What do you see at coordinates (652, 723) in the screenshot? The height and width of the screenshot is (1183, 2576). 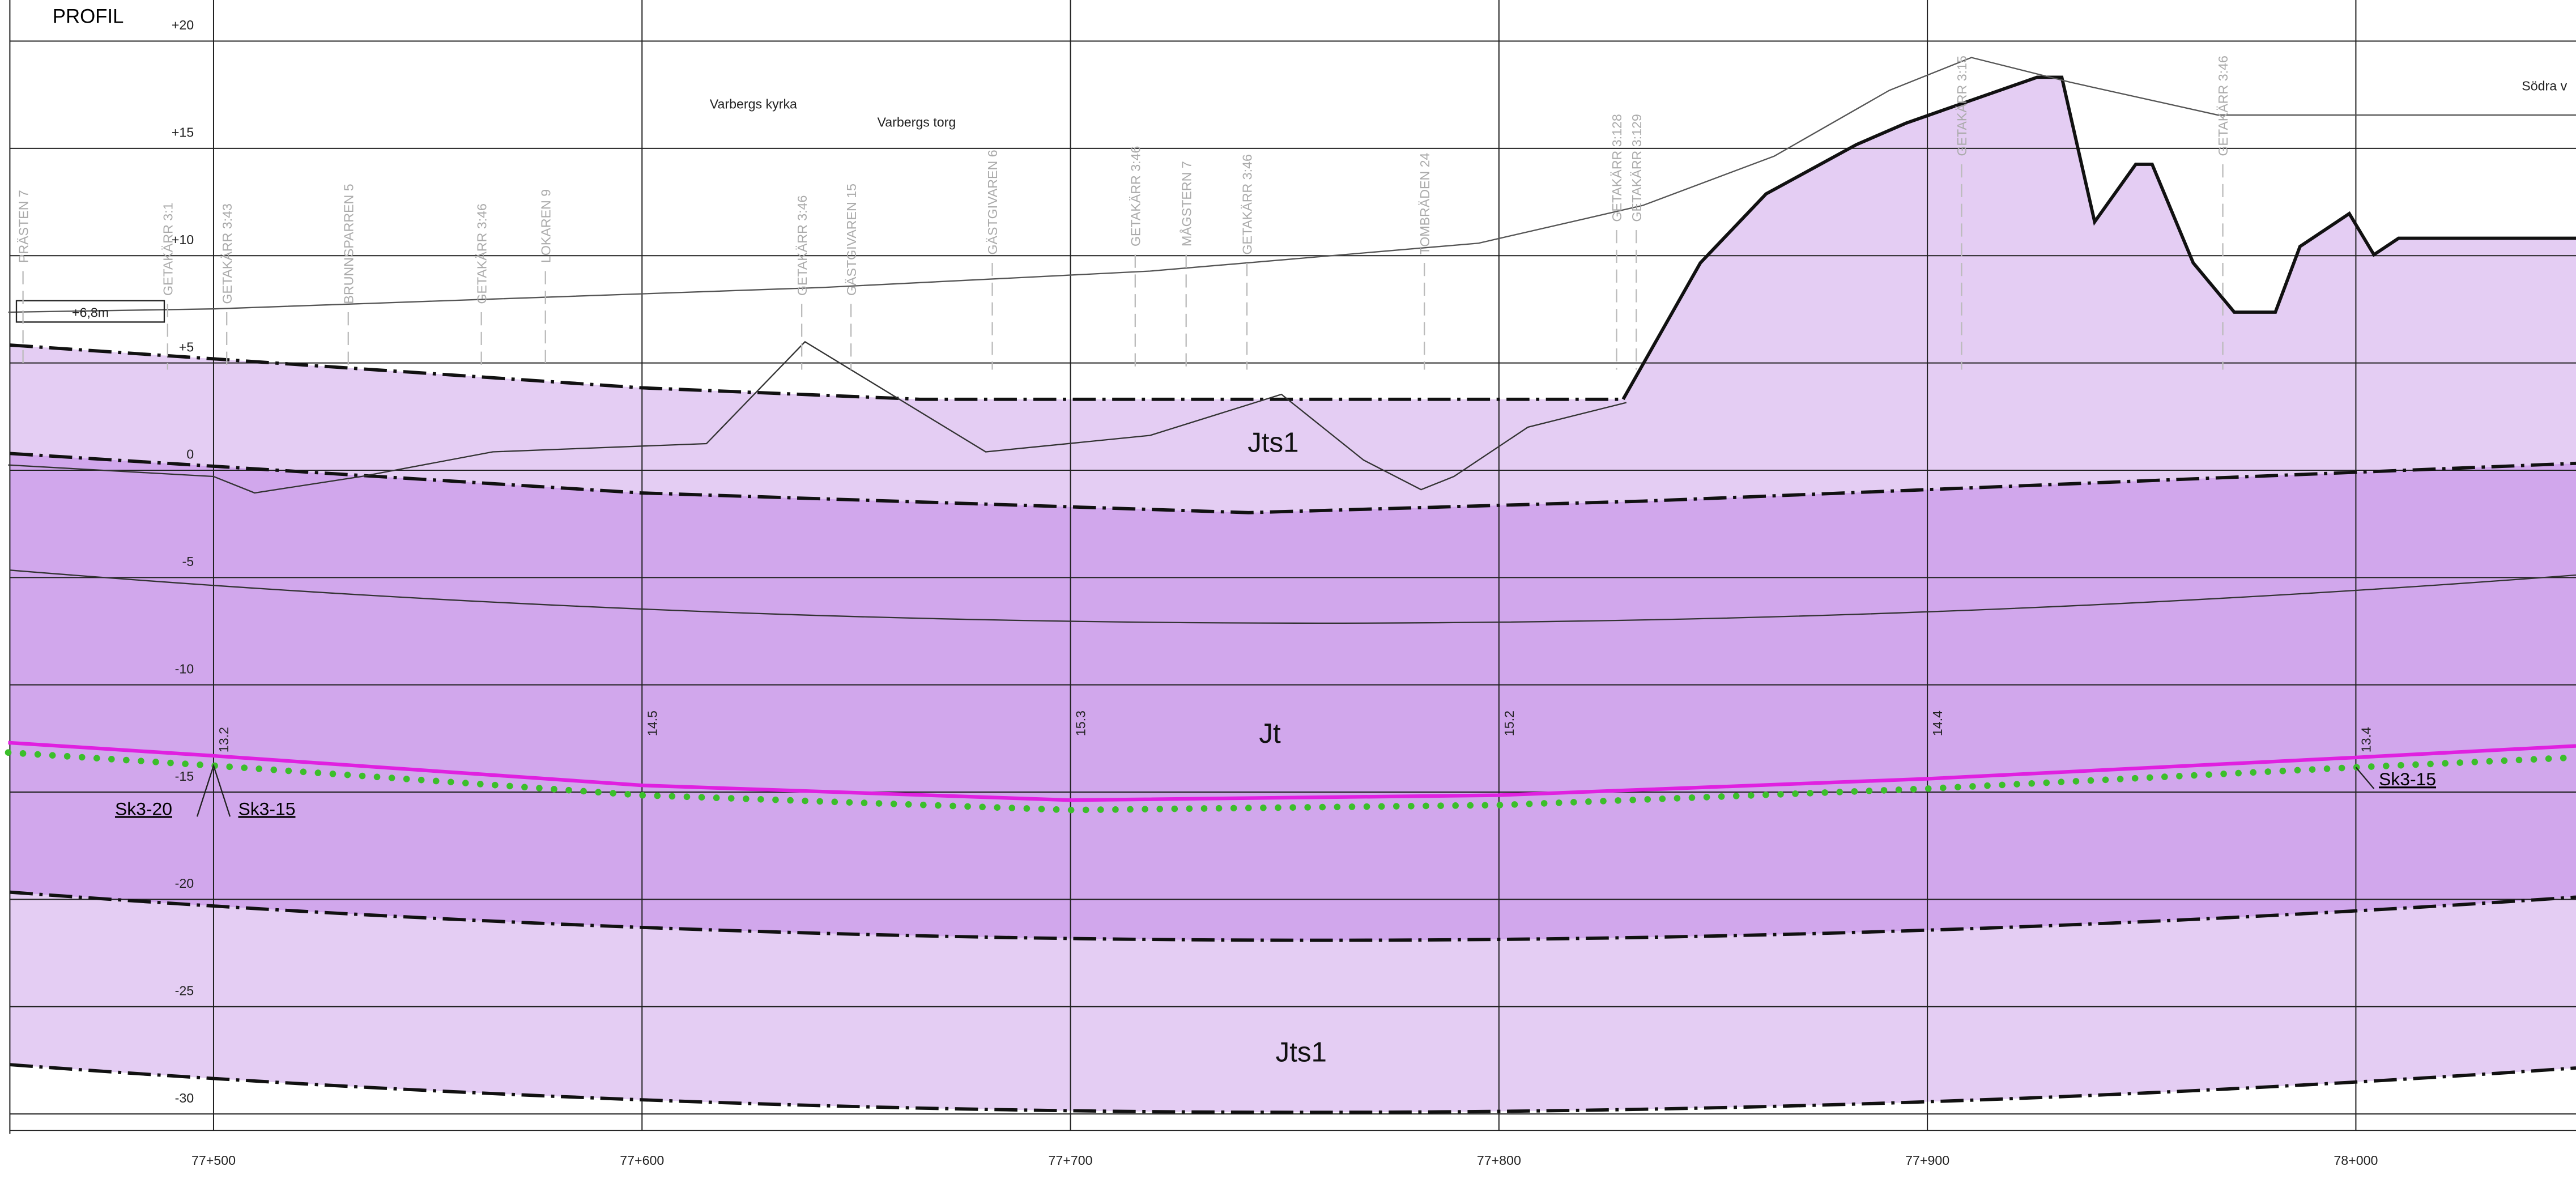 I see `depth-label: 14.5` at bounding box center [652, 723].